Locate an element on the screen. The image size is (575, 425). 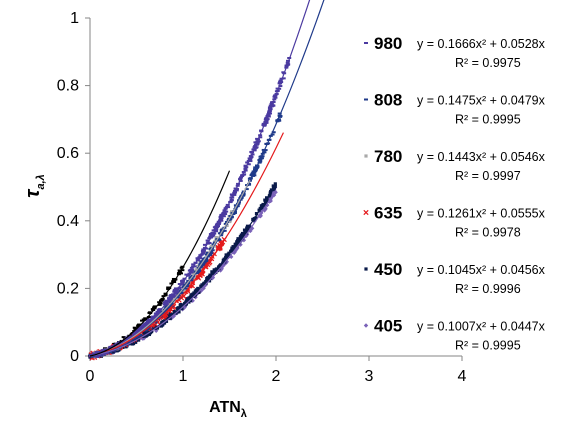
legend-label: 405 is located at coordinates (388, 326).